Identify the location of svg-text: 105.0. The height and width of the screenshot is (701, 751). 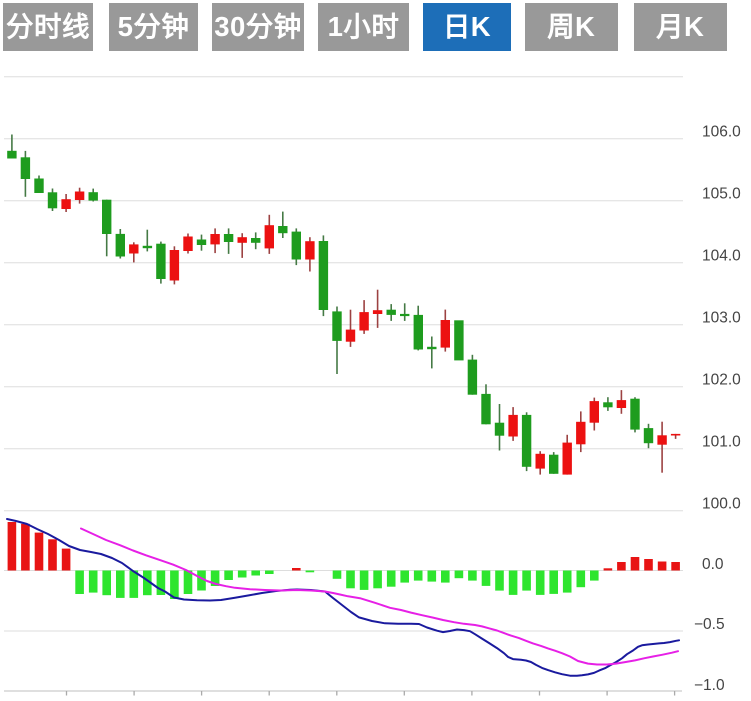
(721, 194).